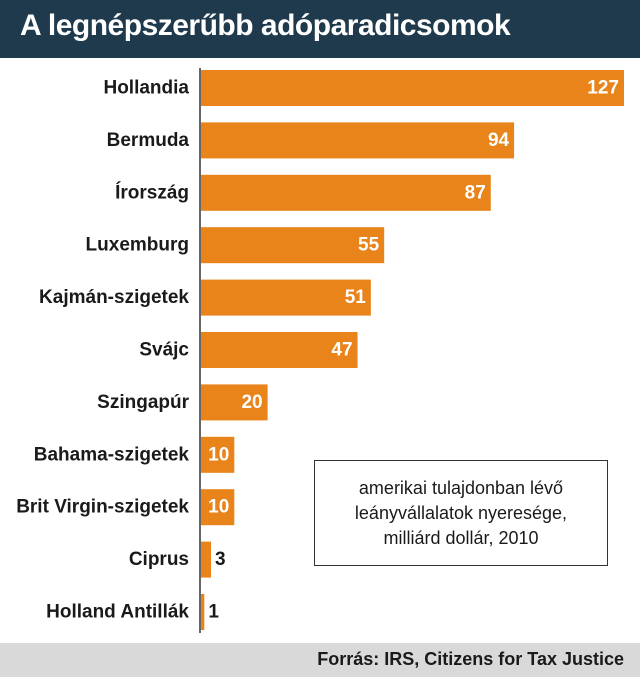 The width and height of the screenshot is (640, 677). What do you see at coordinates (137, 245) in the screenshot?
I see `category-label: Luxemburg` at bounding box center [137, 245].